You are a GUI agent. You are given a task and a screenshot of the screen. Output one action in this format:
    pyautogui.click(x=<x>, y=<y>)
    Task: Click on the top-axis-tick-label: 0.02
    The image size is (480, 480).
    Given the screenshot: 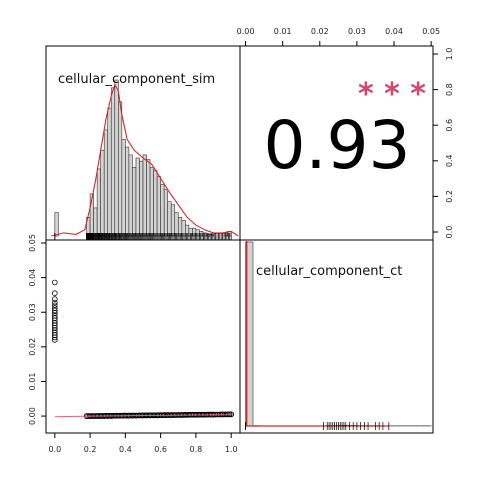 What is the action you would take?
    pyautogui.click(x=320, y=31)
    